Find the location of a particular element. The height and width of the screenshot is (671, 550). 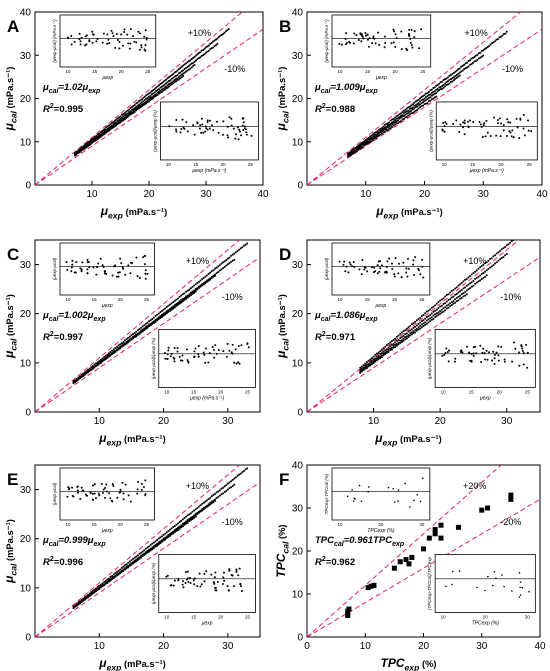

r-squared: R2=0.971 is located at coordinates (335, 337).